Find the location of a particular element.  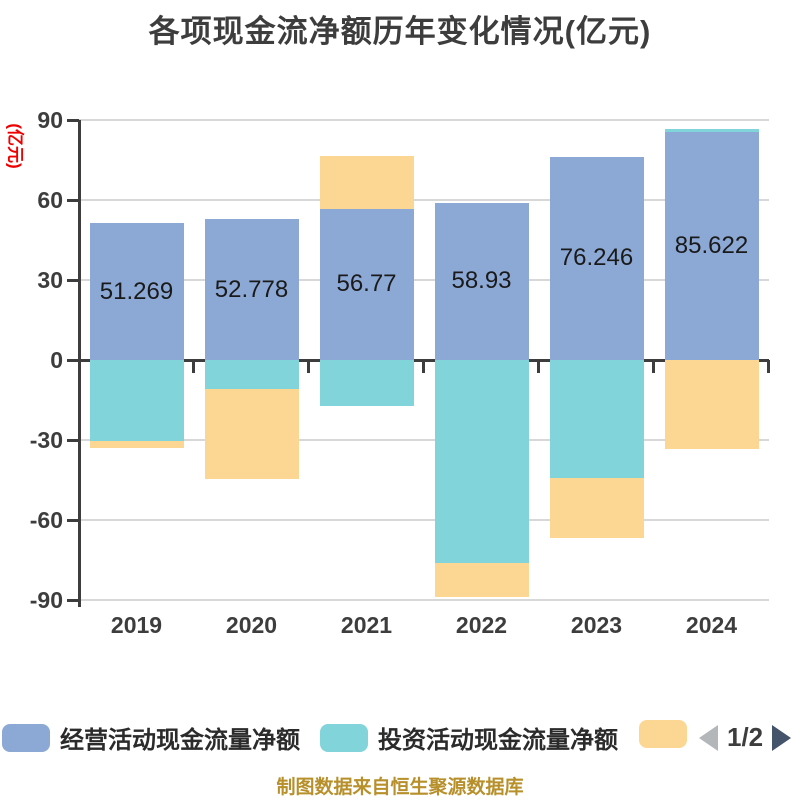

legend-pager: 1/2 is located at coordinates (745, 737).